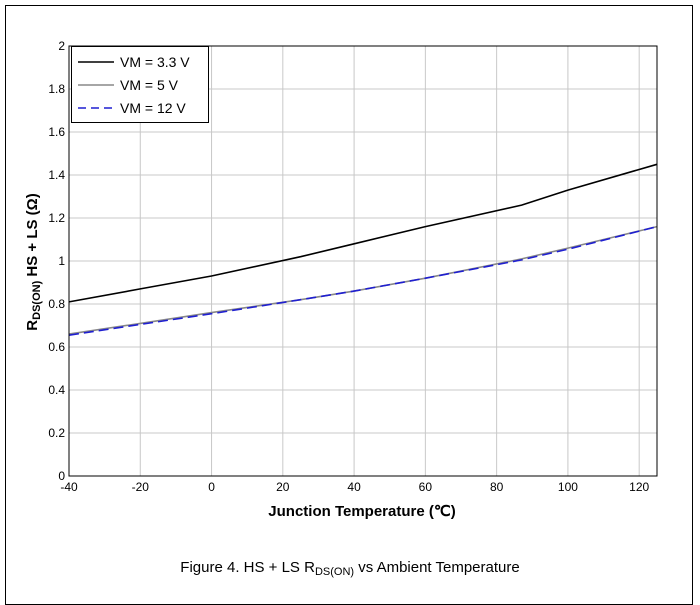  Describe the element at coordinates (497, 487) in the screenshot. I see `x-tick-label: 80` at that location.